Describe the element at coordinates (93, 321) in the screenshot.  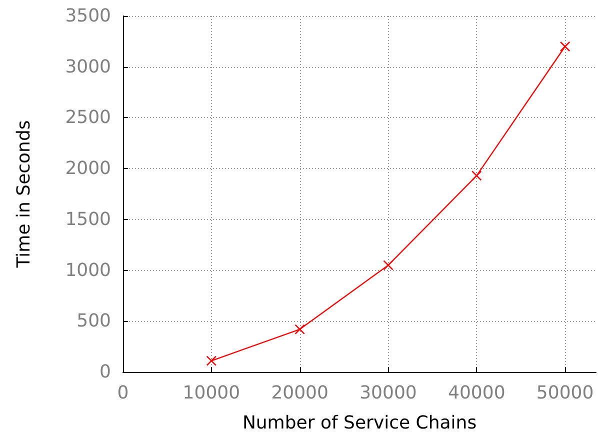
I see `y-tick-label: 500` at that location.